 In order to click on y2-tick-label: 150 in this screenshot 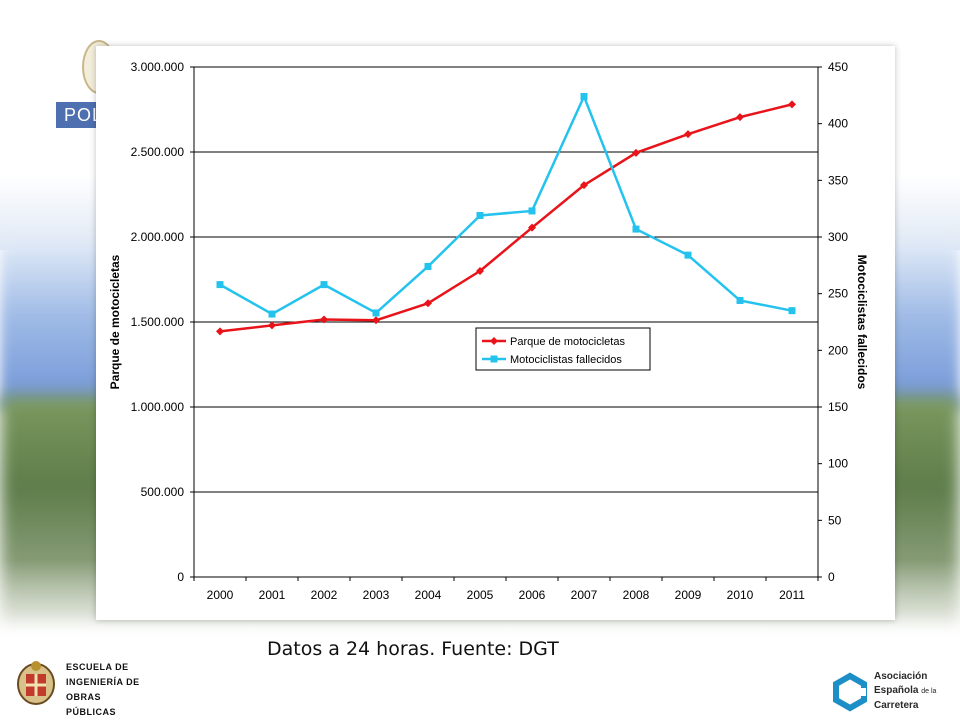, I will do `click(838, 407)`.